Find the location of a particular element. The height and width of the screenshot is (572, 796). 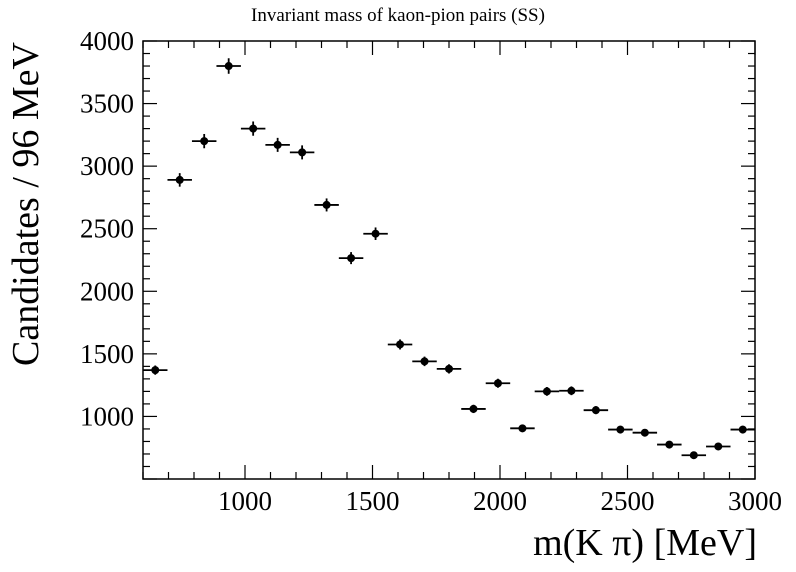

y-tick-label: 4000 is located at coordinates (107, 41).